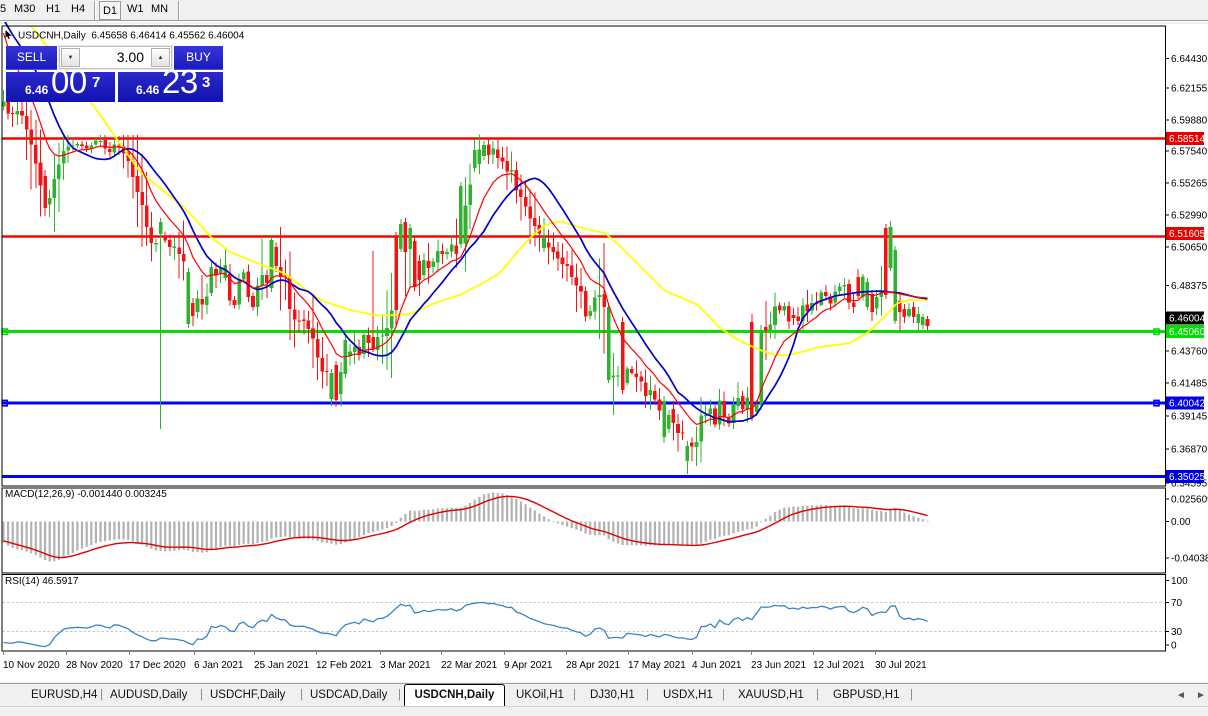  Describe the element at coordinates (344, 665) in the screenshot. I see `svg-text: 12 Feb 2021` at that location.